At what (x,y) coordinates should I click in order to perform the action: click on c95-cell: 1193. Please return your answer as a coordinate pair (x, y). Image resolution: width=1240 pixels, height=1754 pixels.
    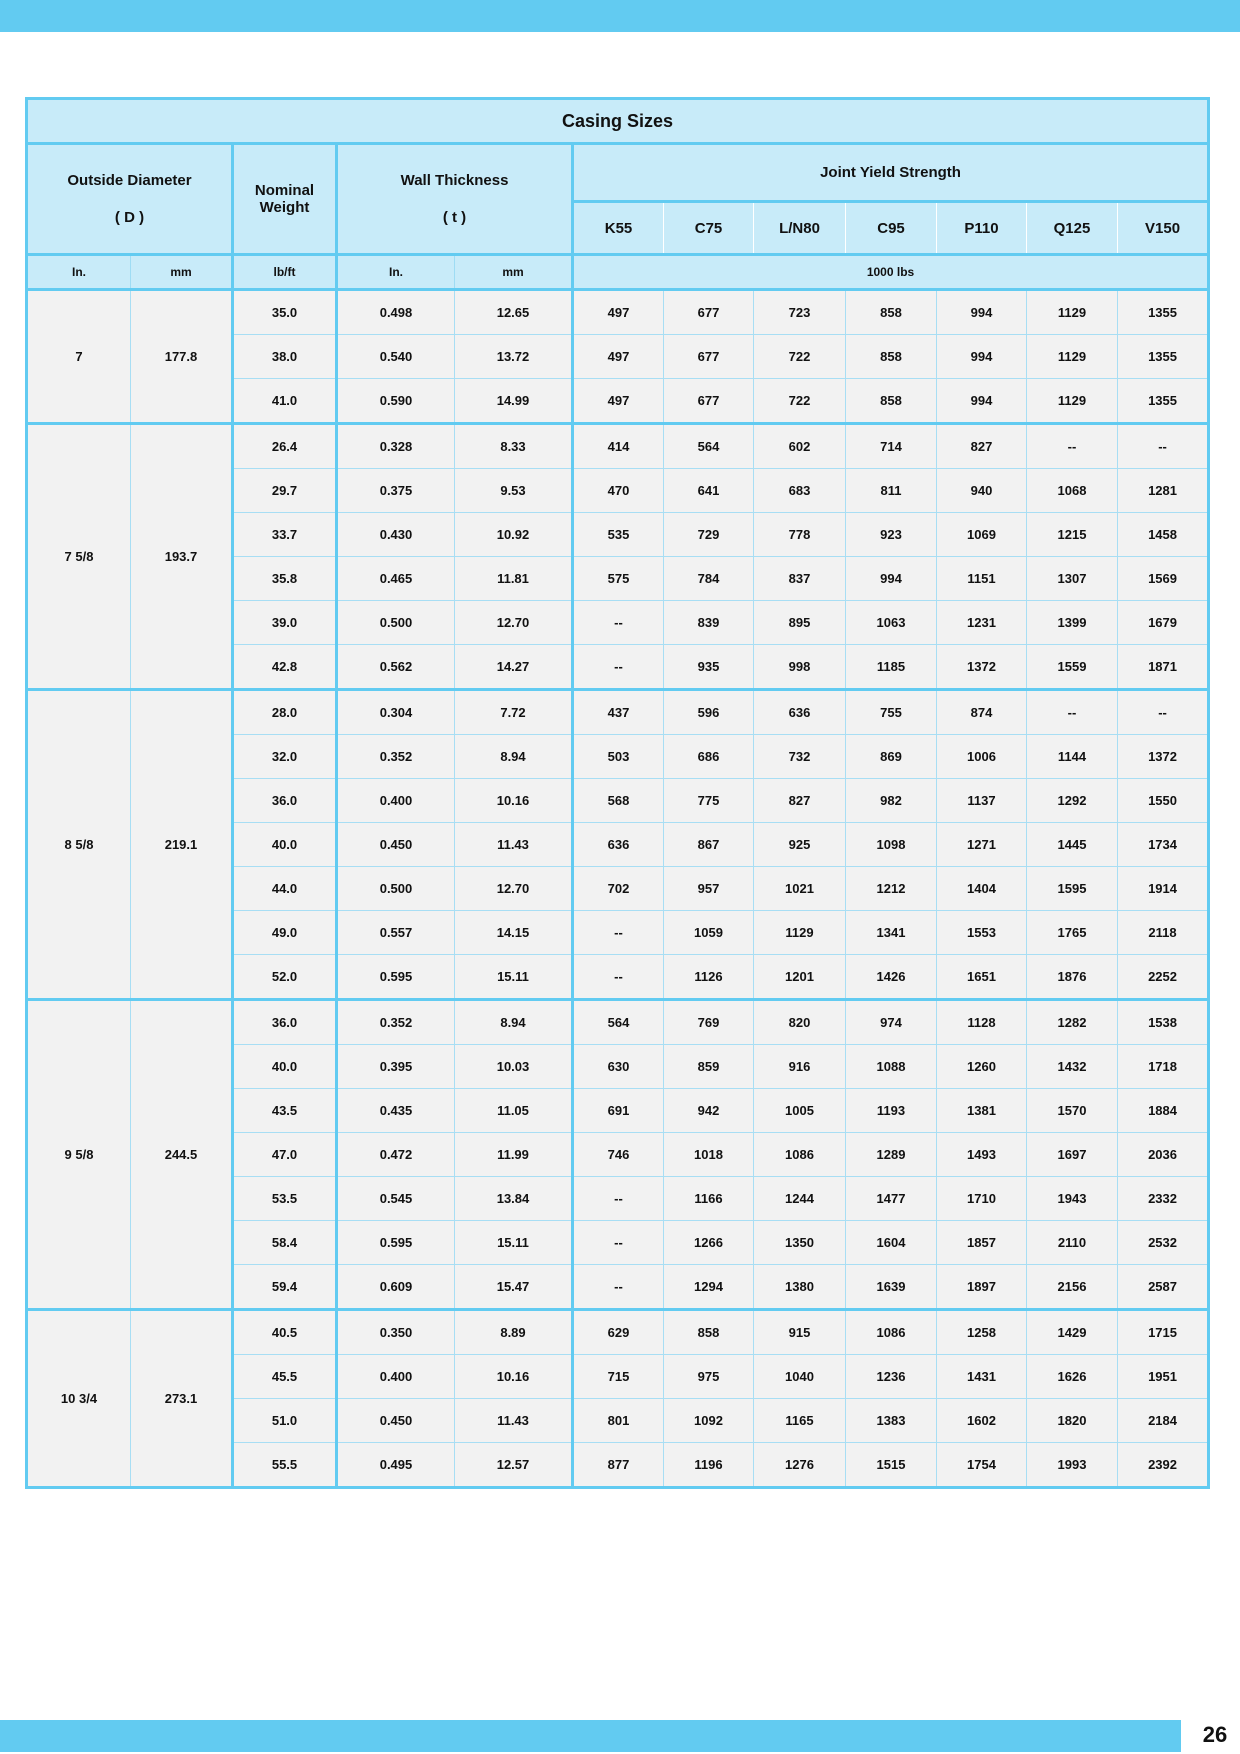
    Looking at the image, I should click on (891, 1110).